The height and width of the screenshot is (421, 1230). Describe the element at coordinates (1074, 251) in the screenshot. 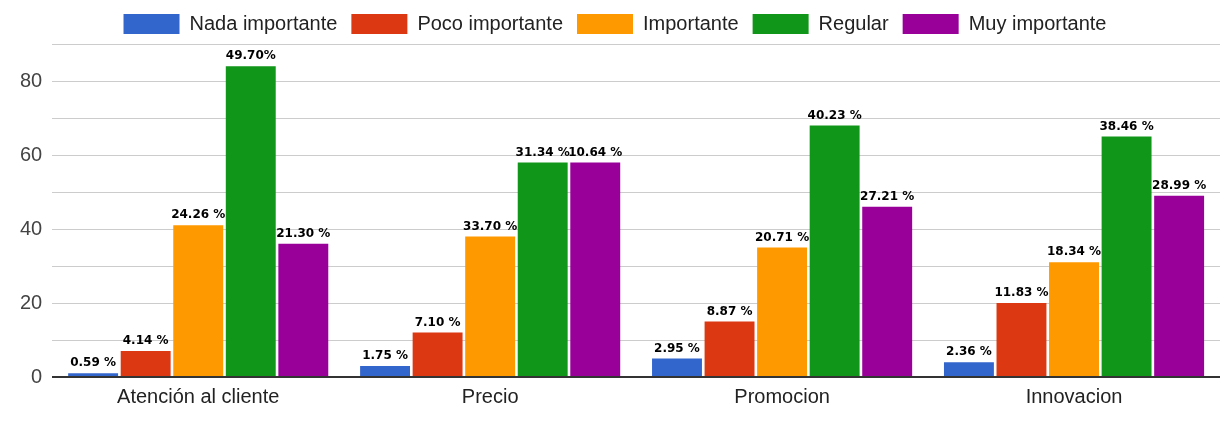

I see `annotation: 18.34 %` at that location.